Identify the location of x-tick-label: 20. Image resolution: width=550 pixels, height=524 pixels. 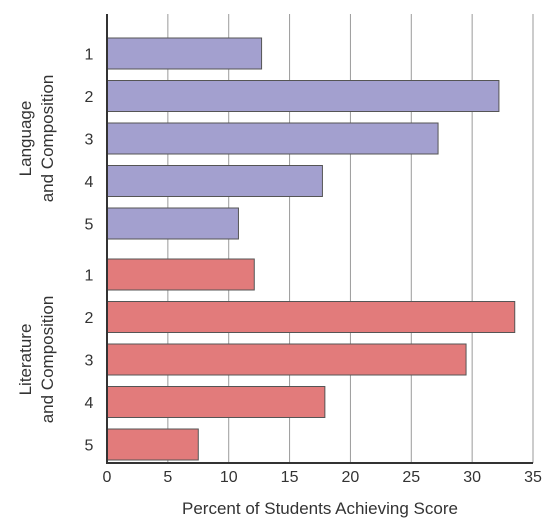
(351, 477).